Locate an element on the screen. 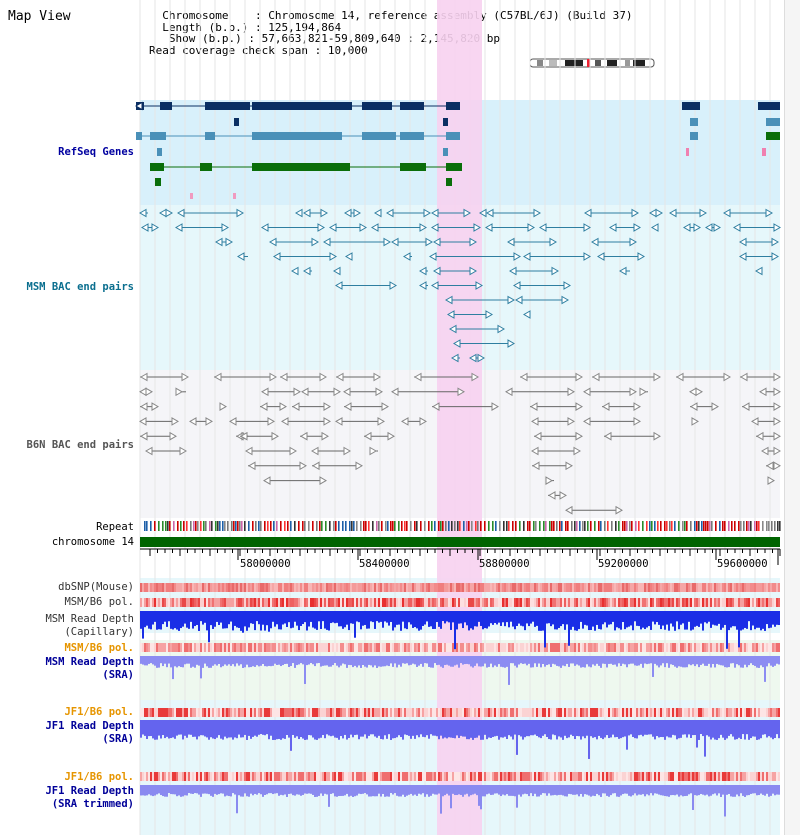 Image resolution: width=800 pixels, height=835 pixels. track-label-jf1-depth-sra: JF1 Read Depth is located at coordinates (89, 726).